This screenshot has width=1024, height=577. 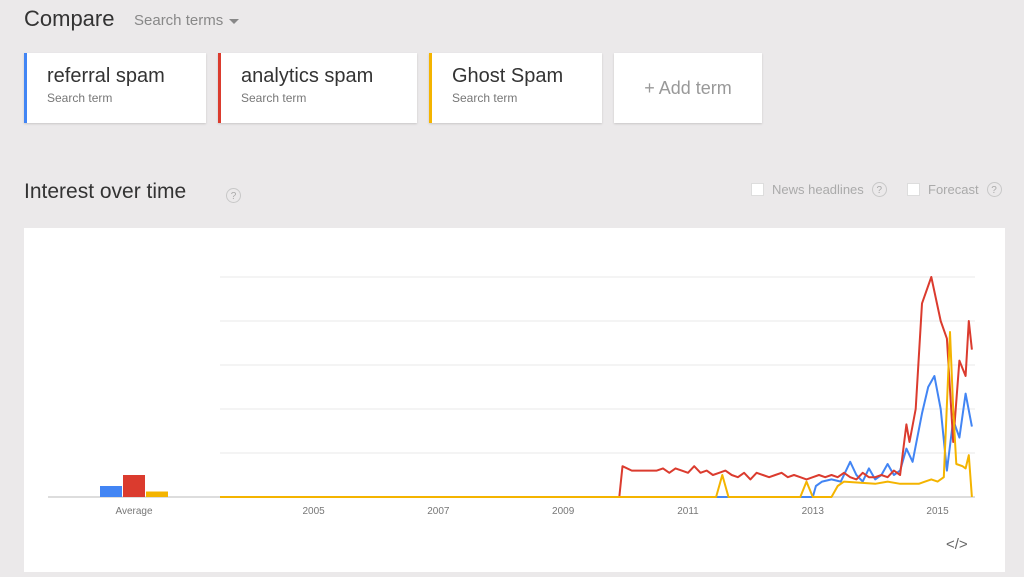 I want to click on x-tick-label: 2013, so click(x=813, y=511).